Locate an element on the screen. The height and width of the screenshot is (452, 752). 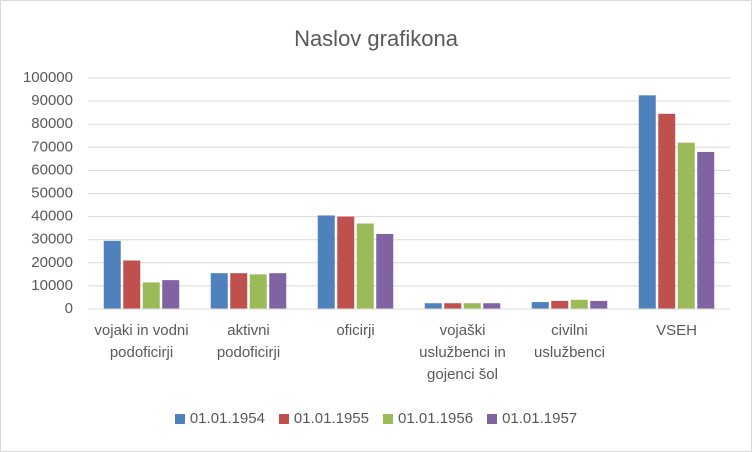
x-tick-label: vojaki in vodni podoficirji is located at coordinates (141, 341).